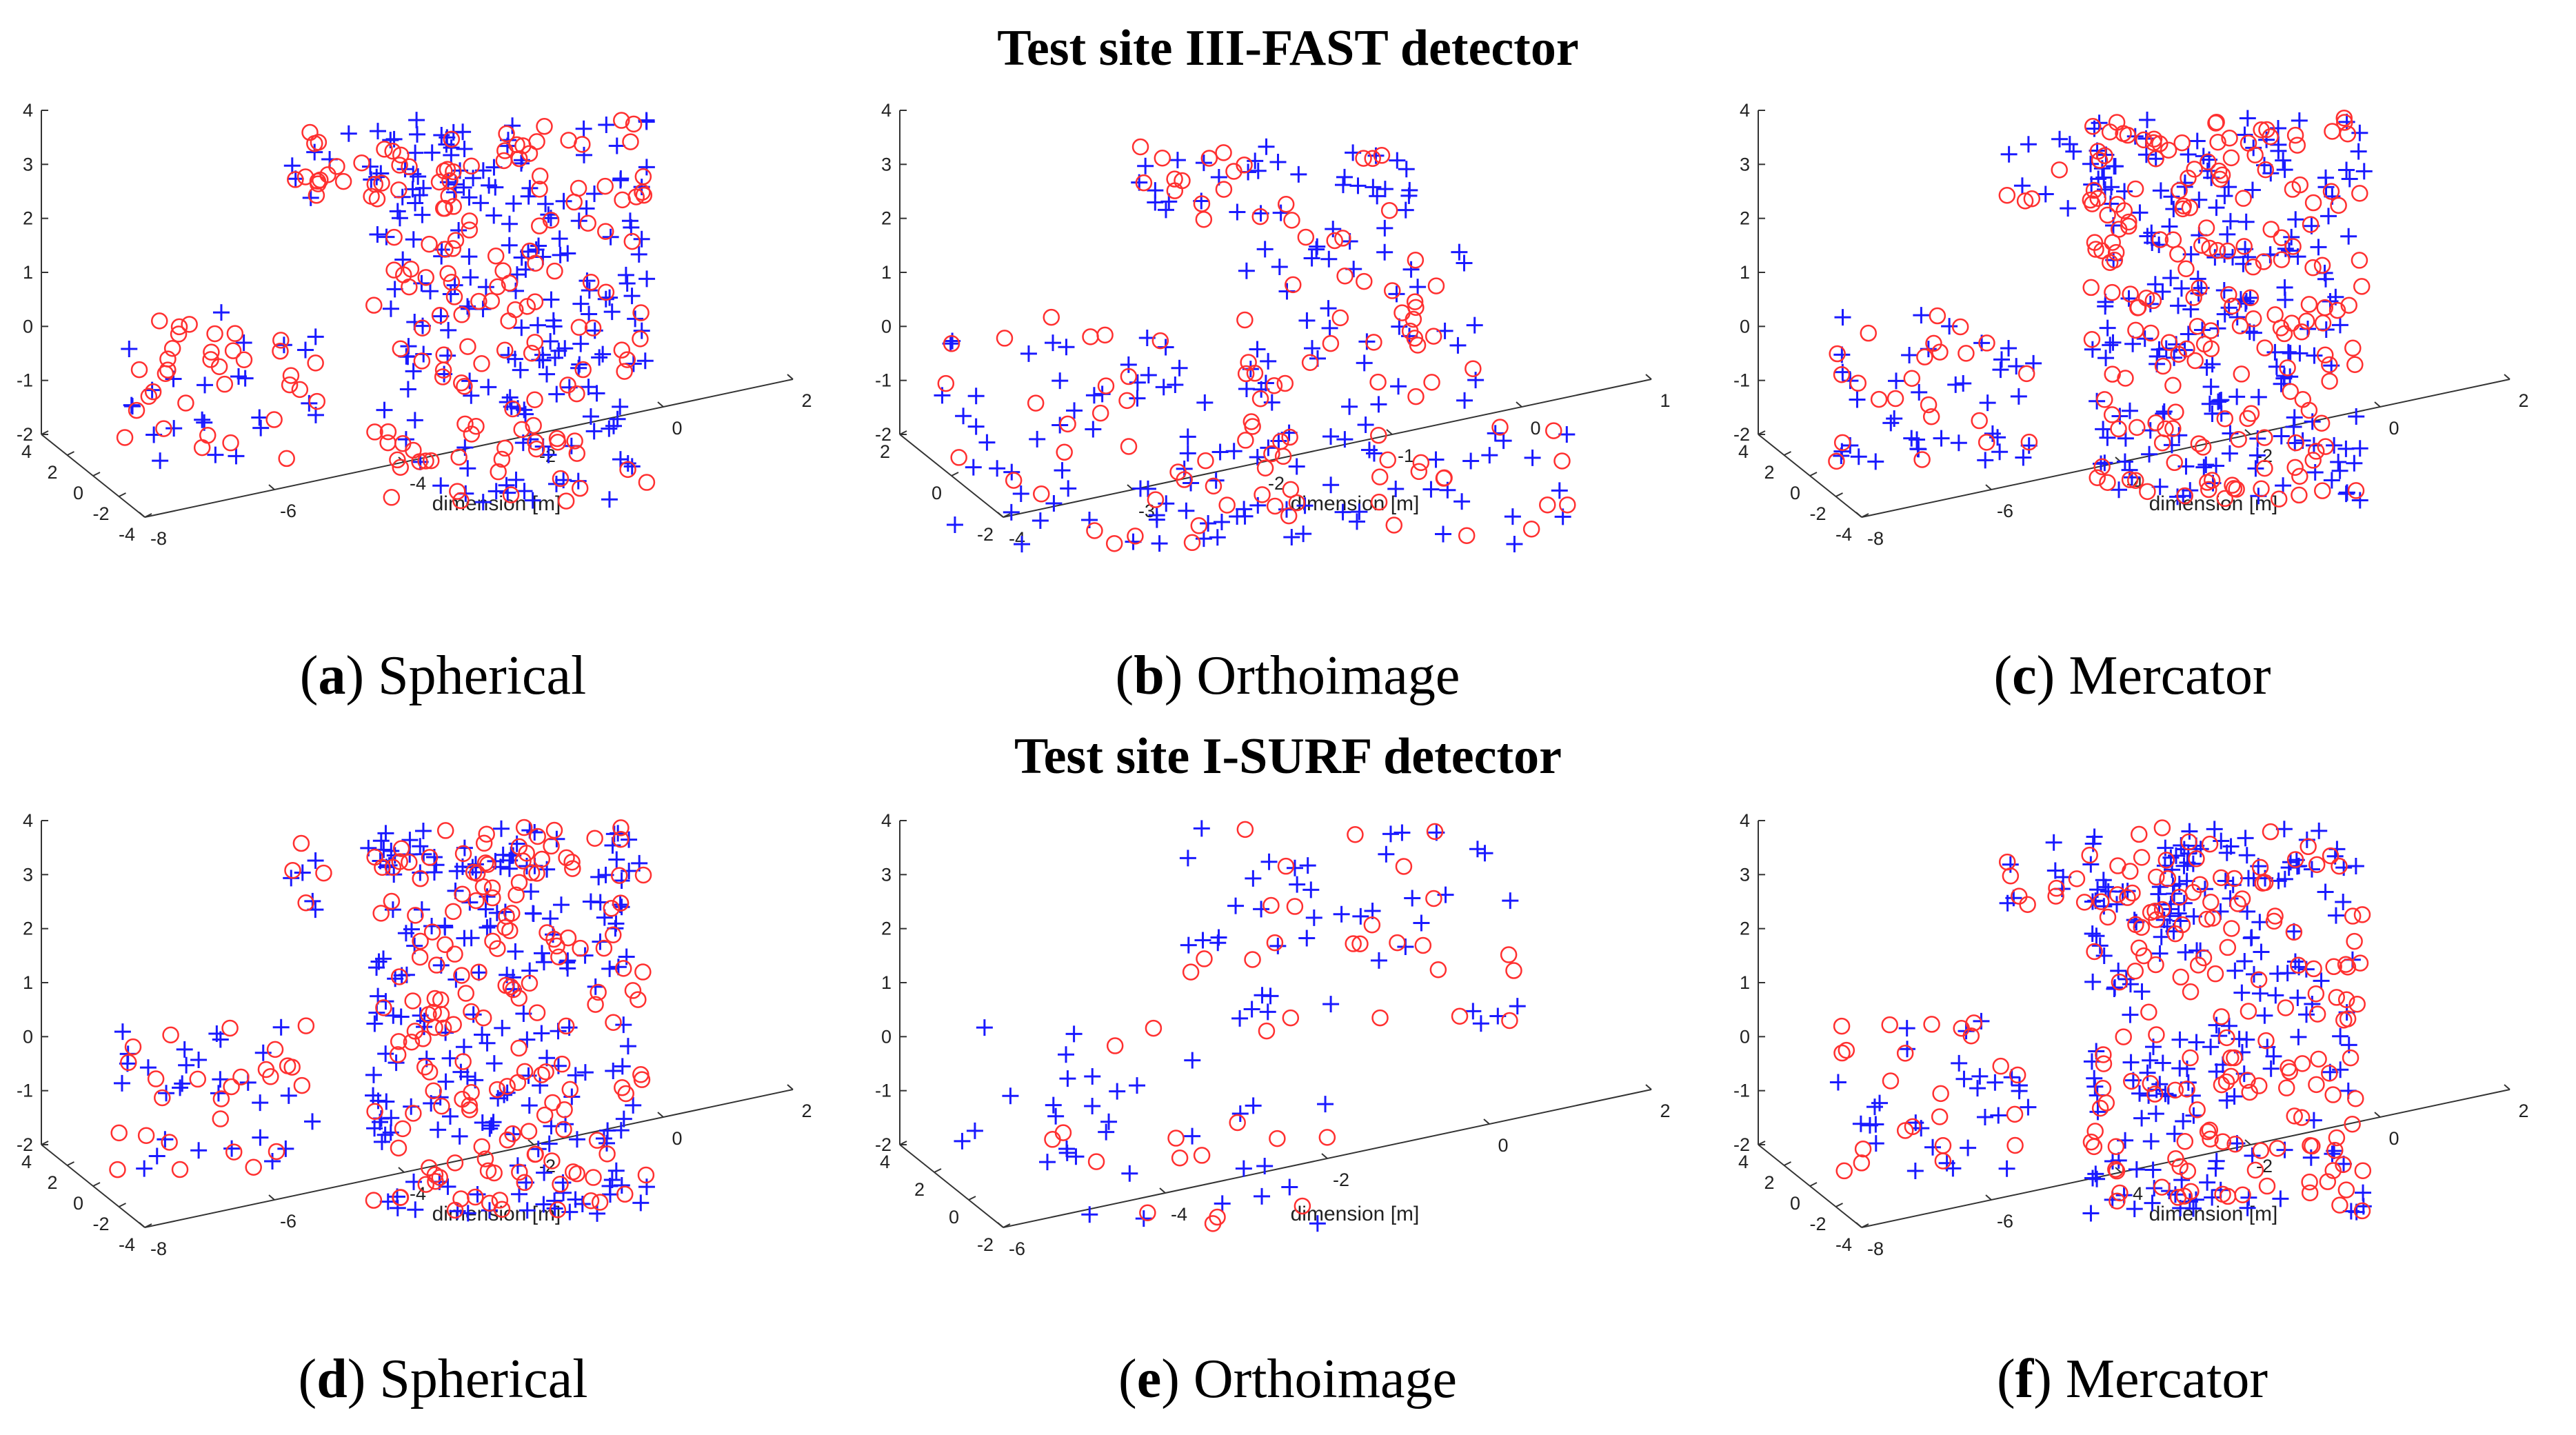  Describe the element at coordinates (1743, 451) in the screenshot. I see `y-tick-label: 4` at that location.